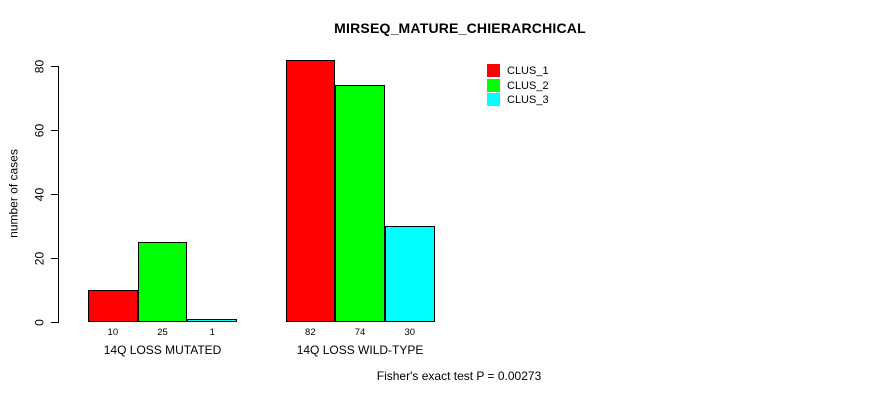 The height and width of the screenshot is (400, 890). Describe the element at coordinates (360, 332) in the screenshot. I see `bar-value-label: 74` at that location.